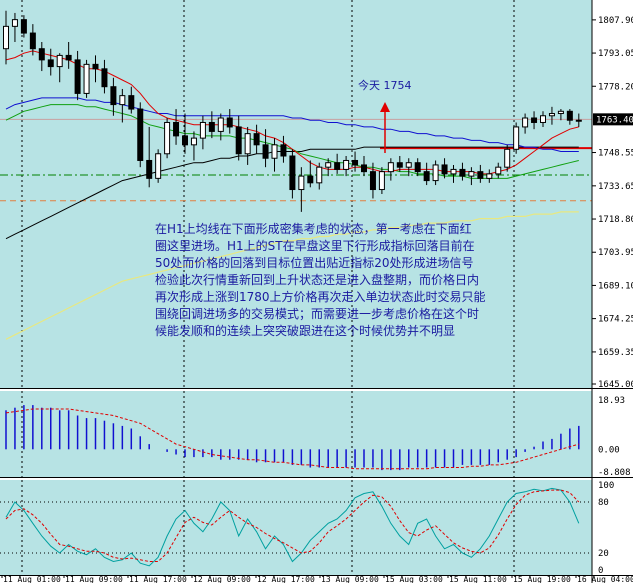 This screenshot has width=633, height=583. What do you see at coordinates (615, 320) in the screenshot?
I see `price-tick-label: 1674.25` at bounding box center [615, 320].